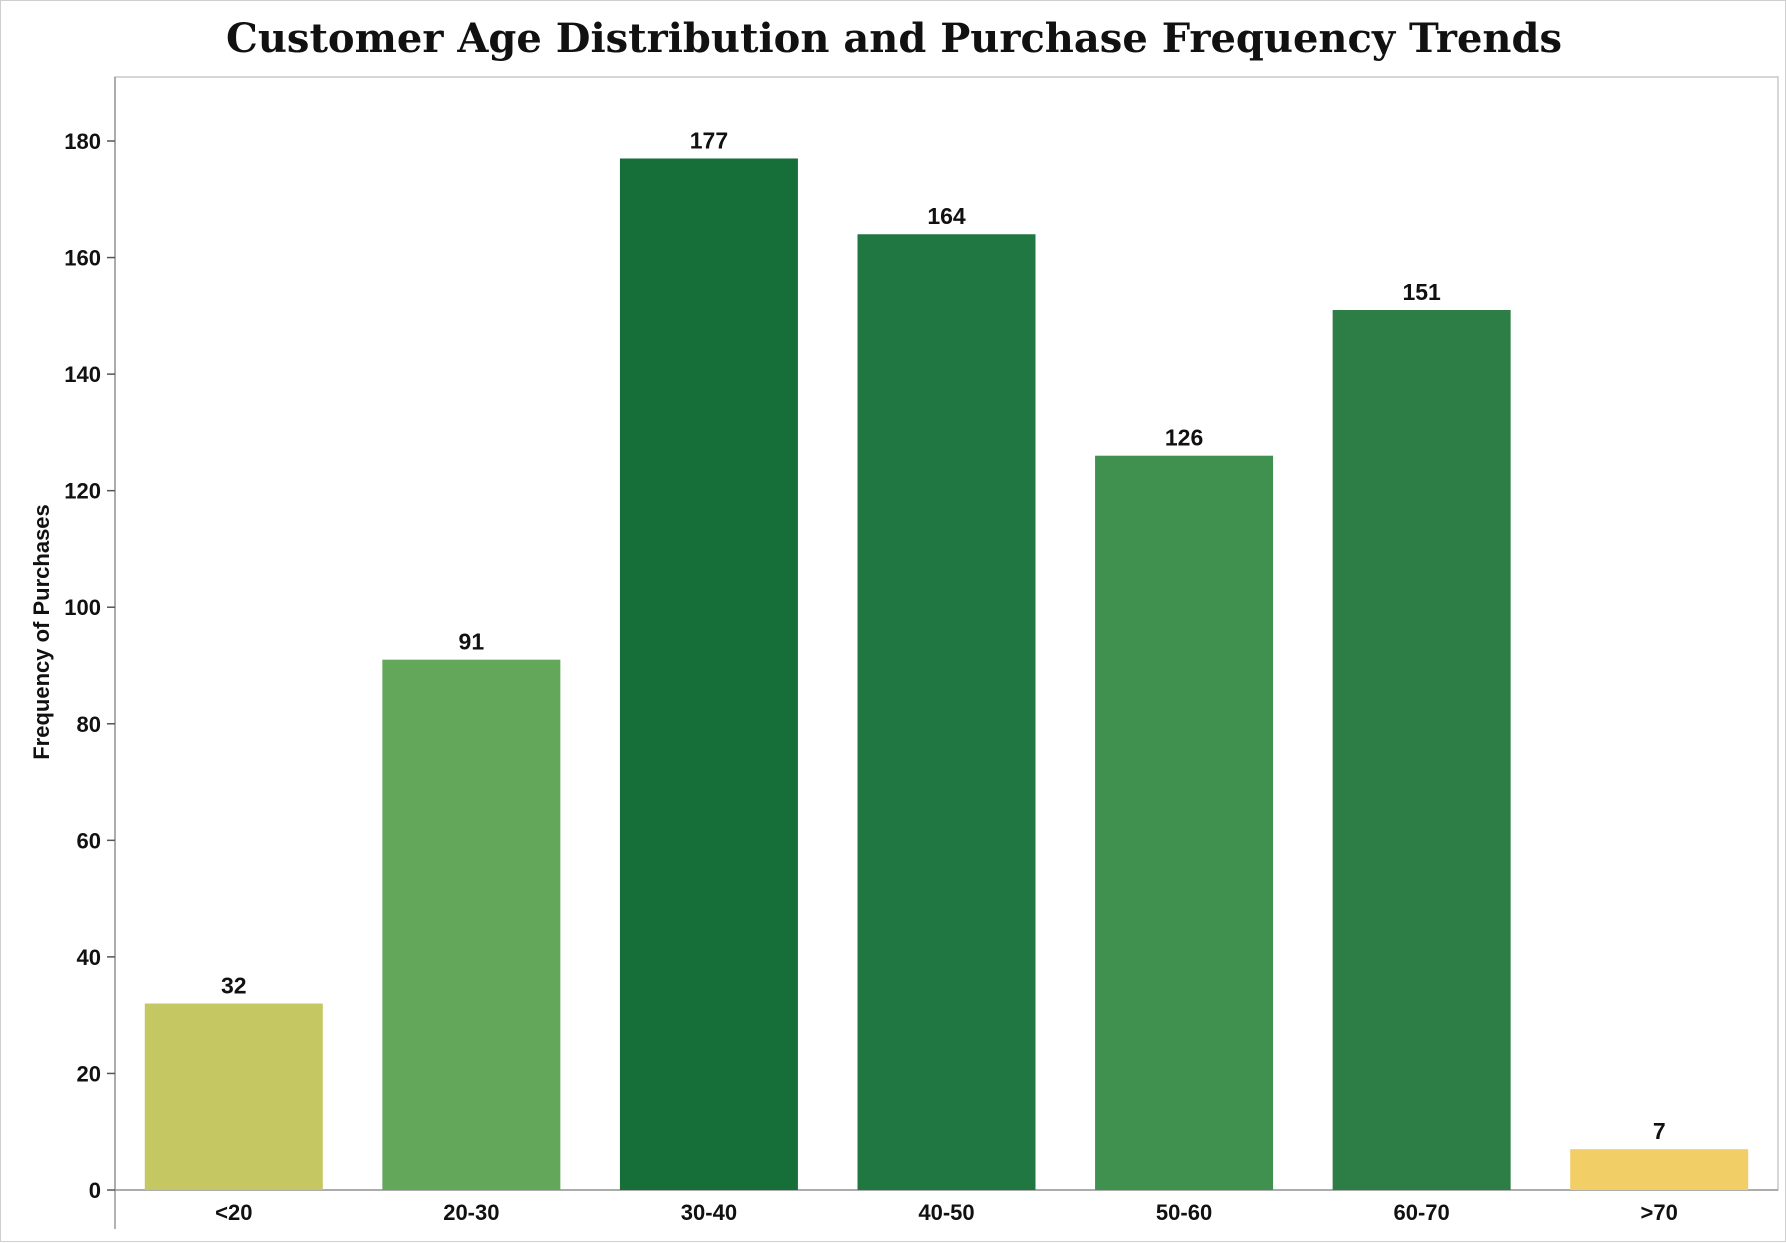 Image resolution: width=1786 pixels, height=1243 pixels. I want to click on y-tick-label: 100, so click(82, 607).